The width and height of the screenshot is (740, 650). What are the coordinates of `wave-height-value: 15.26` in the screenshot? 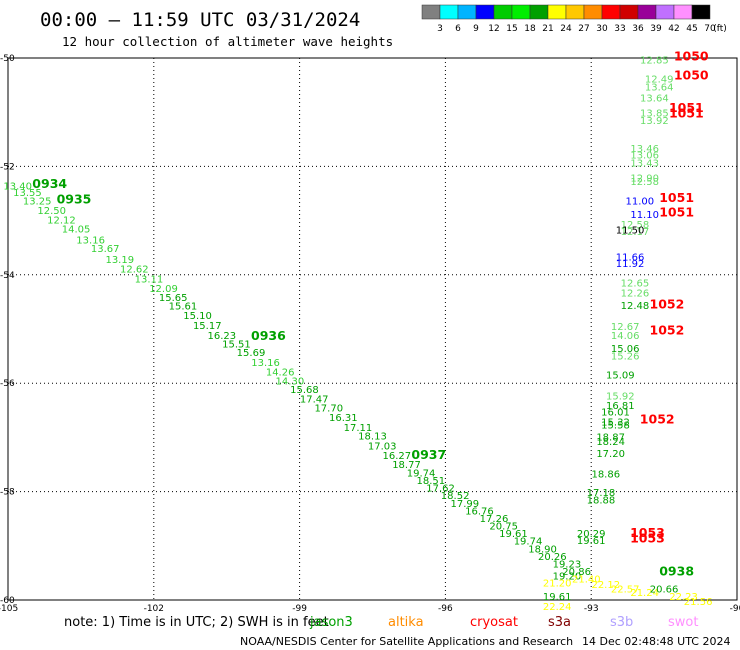 It's located at (625, 356).